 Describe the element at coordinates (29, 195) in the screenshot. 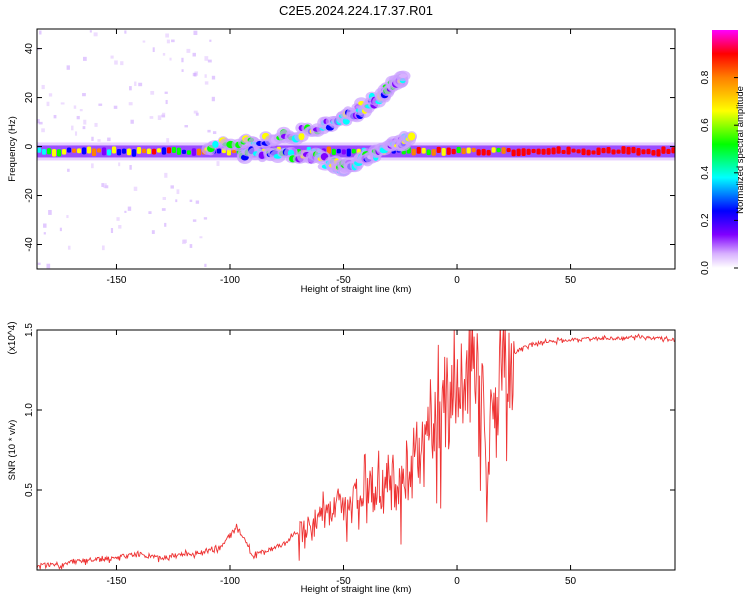

I see `spectrogram-y-tick-label: -20` at that location.